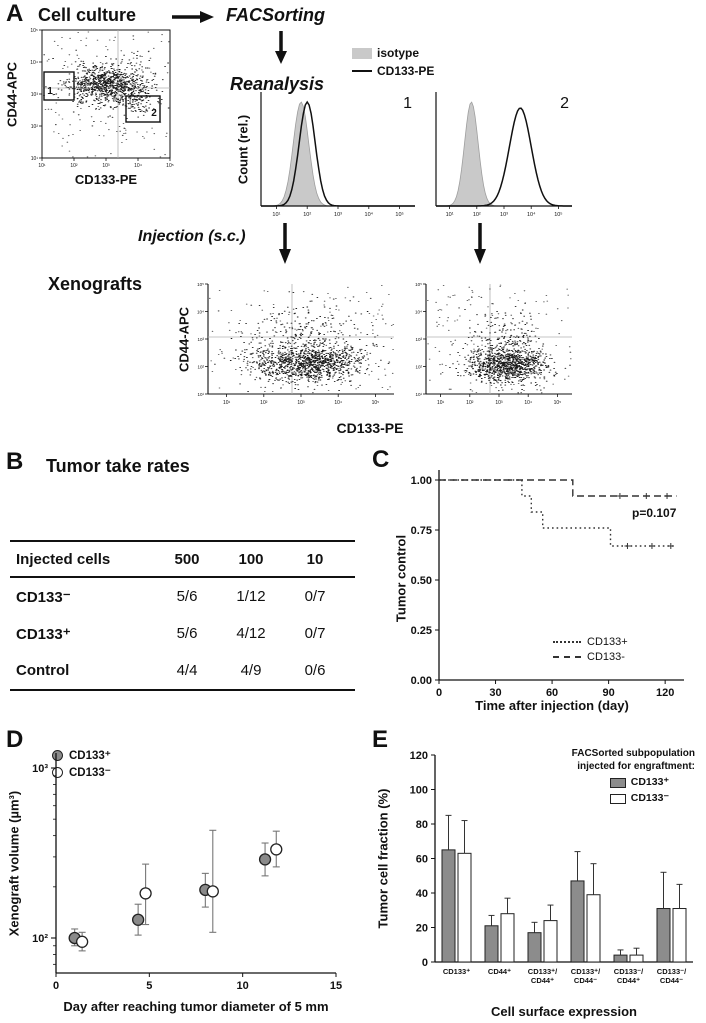  I want to click on svg-text: 15, so click(336, 986).